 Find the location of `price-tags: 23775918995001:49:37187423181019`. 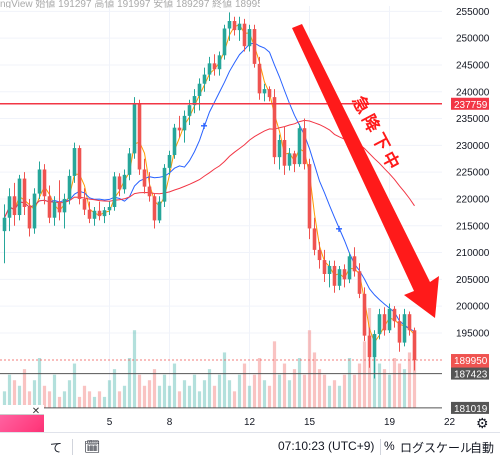

price-tags: 23775918995001:49:37187423181019 is located at coordinates (472, 256).